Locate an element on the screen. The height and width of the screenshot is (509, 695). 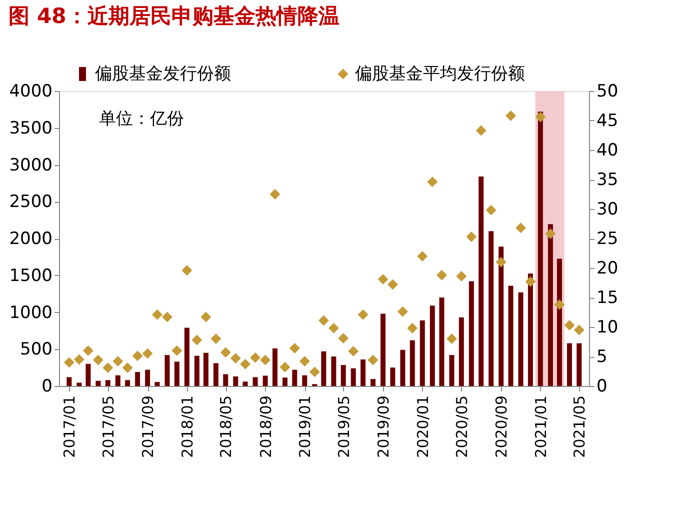
annotation: 单位：亿份 is located at coordinates (141, 119).